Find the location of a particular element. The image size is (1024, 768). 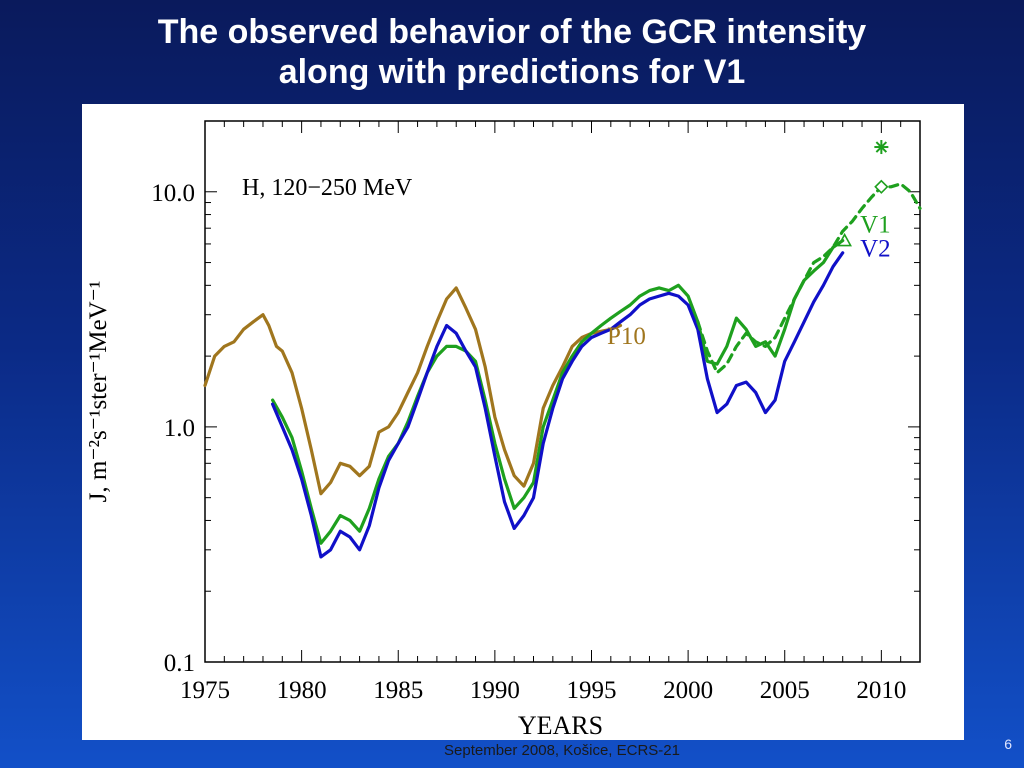

series-label-v2: V2 is located at coordinates (875, 249).